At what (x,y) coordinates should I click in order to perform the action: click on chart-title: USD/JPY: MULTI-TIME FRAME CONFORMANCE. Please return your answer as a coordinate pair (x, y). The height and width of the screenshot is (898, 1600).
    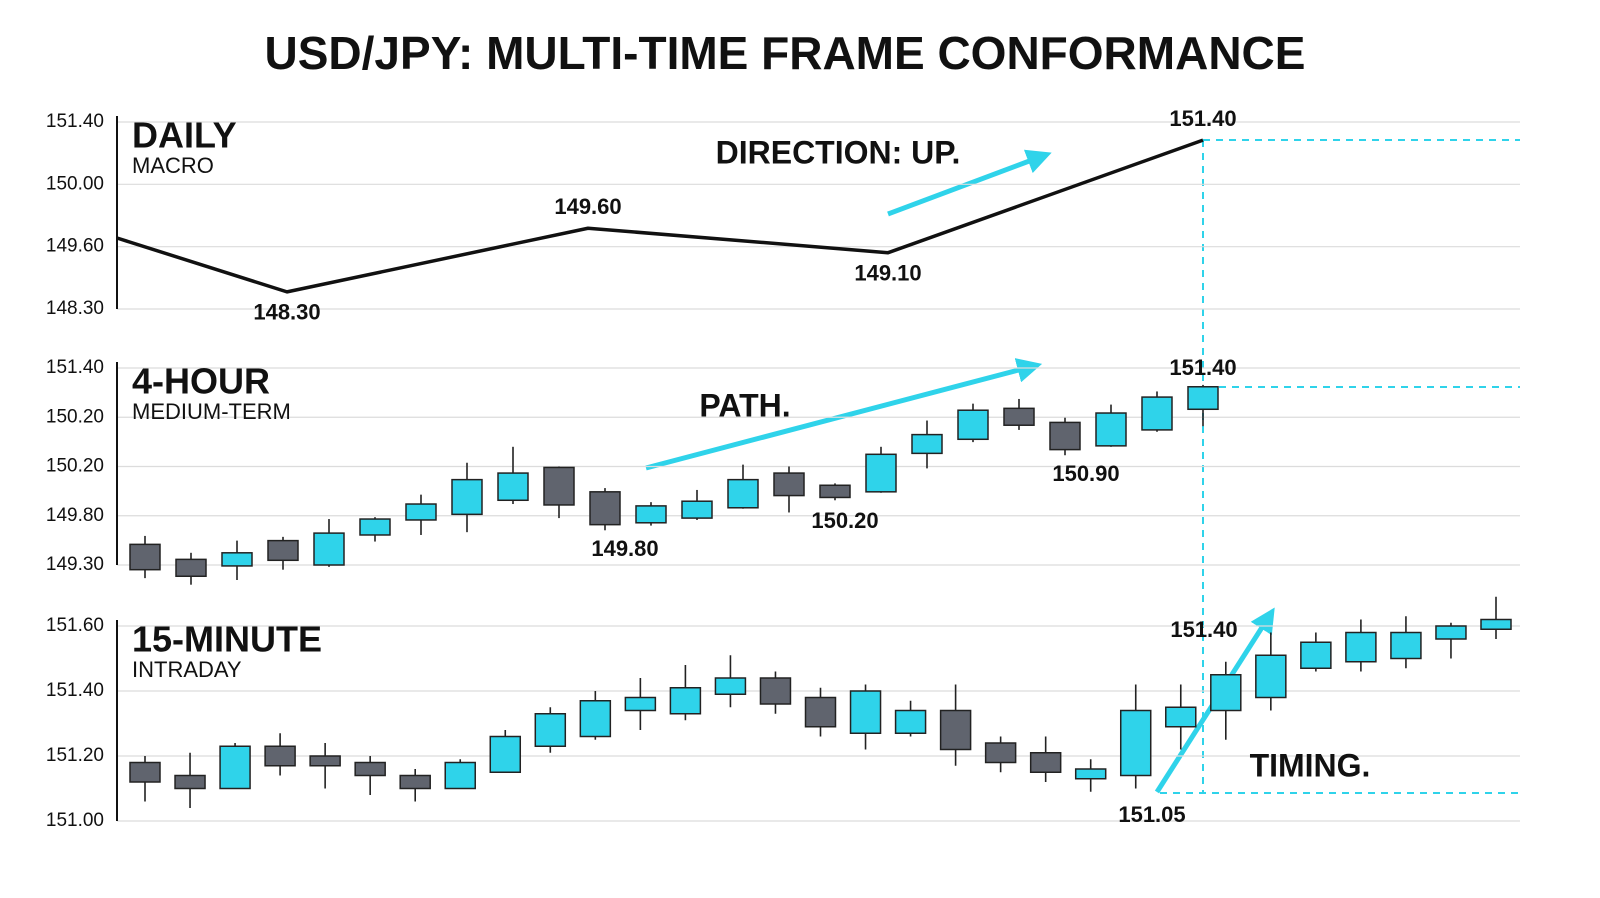
    Looking at the image, I should click on (785, 53).